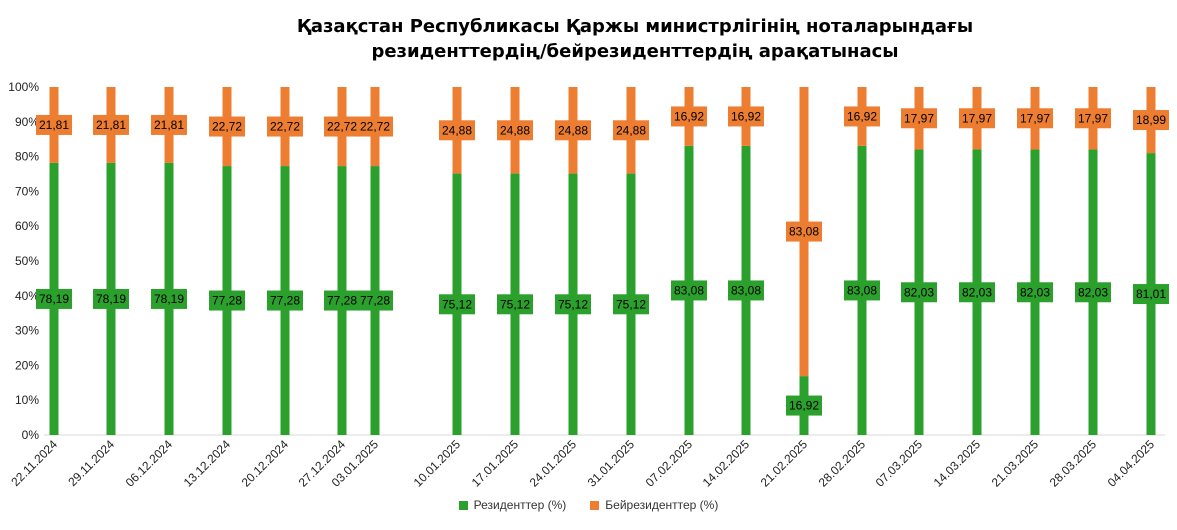 Image resolution: width=1177 pixels, height=530 pixels. I want to click on x-tick-label: 31.01.2025, so click(611, 463).